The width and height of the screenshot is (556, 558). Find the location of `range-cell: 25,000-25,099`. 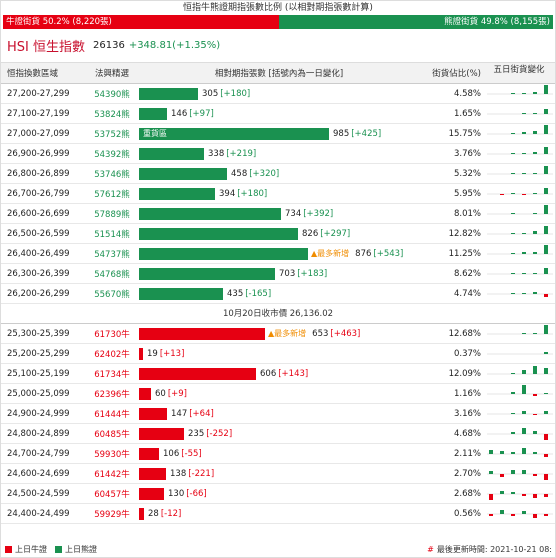

range-cell: 25,000-25,099 is located at coordinates (38, 393).